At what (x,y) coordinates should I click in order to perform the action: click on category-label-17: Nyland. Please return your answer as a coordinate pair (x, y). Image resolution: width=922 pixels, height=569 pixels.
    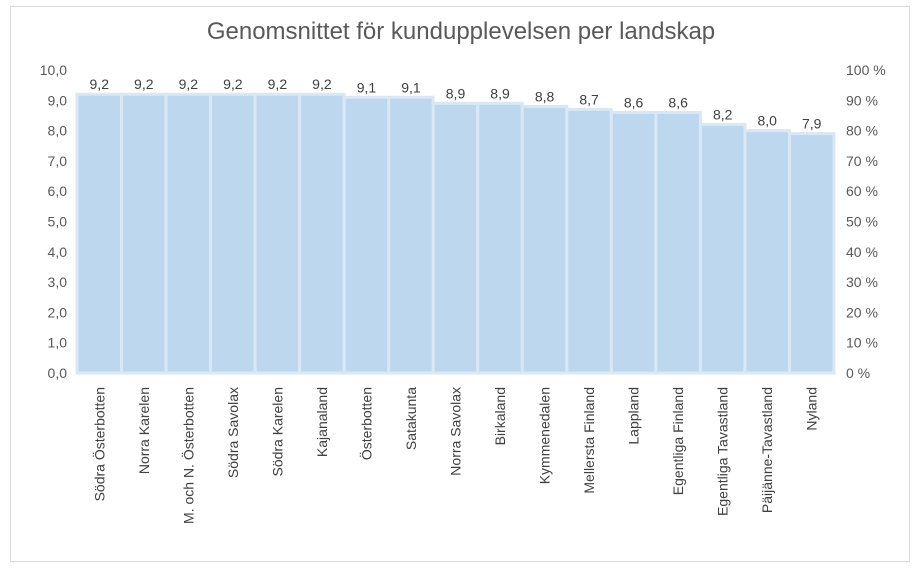
    Looking at the image, I should click on (812, 409).